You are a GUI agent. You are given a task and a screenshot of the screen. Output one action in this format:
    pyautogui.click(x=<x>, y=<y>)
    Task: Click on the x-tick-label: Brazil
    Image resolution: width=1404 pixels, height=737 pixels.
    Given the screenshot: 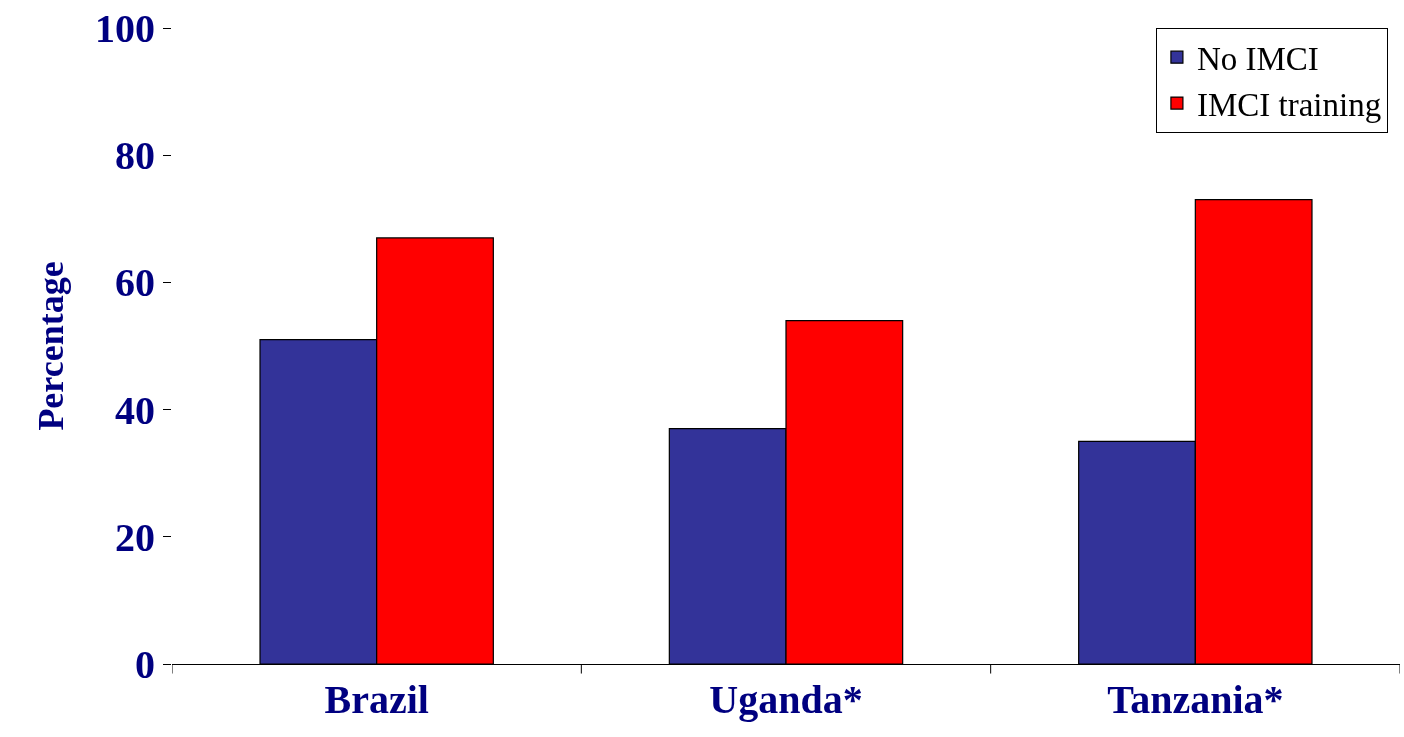 What is the action you would take?
    pyautogui.click(x=376, y=699)
    